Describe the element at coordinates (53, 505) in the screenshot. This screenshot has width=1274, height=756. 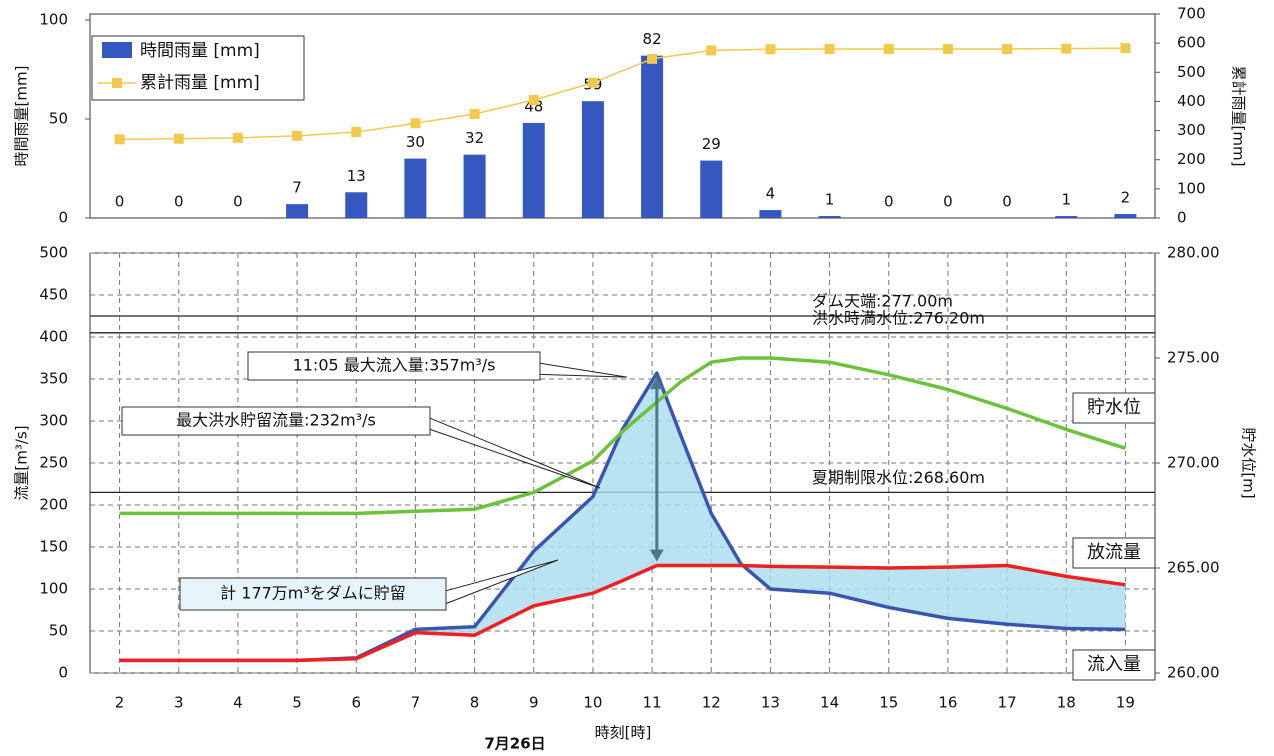
I see `y-tick-label: 200` at that location.